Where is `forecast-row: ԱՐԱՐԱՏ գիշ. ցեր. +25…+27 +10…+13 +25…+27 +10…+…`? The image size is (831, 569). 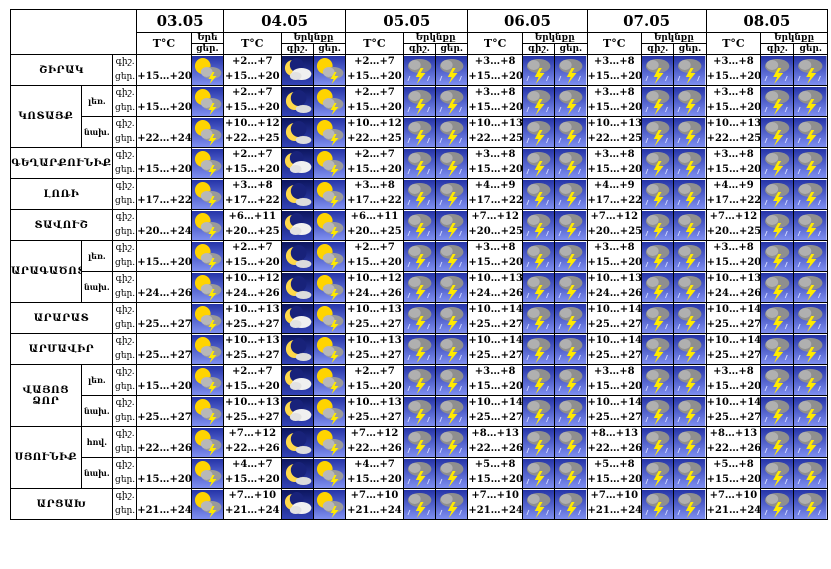
forecast-row: ԱՐԱՐԱՏ գիշ. ցեր. +25…+27 +10…+13 +25…+27 +10…+… is located at coordinates (419, 318).